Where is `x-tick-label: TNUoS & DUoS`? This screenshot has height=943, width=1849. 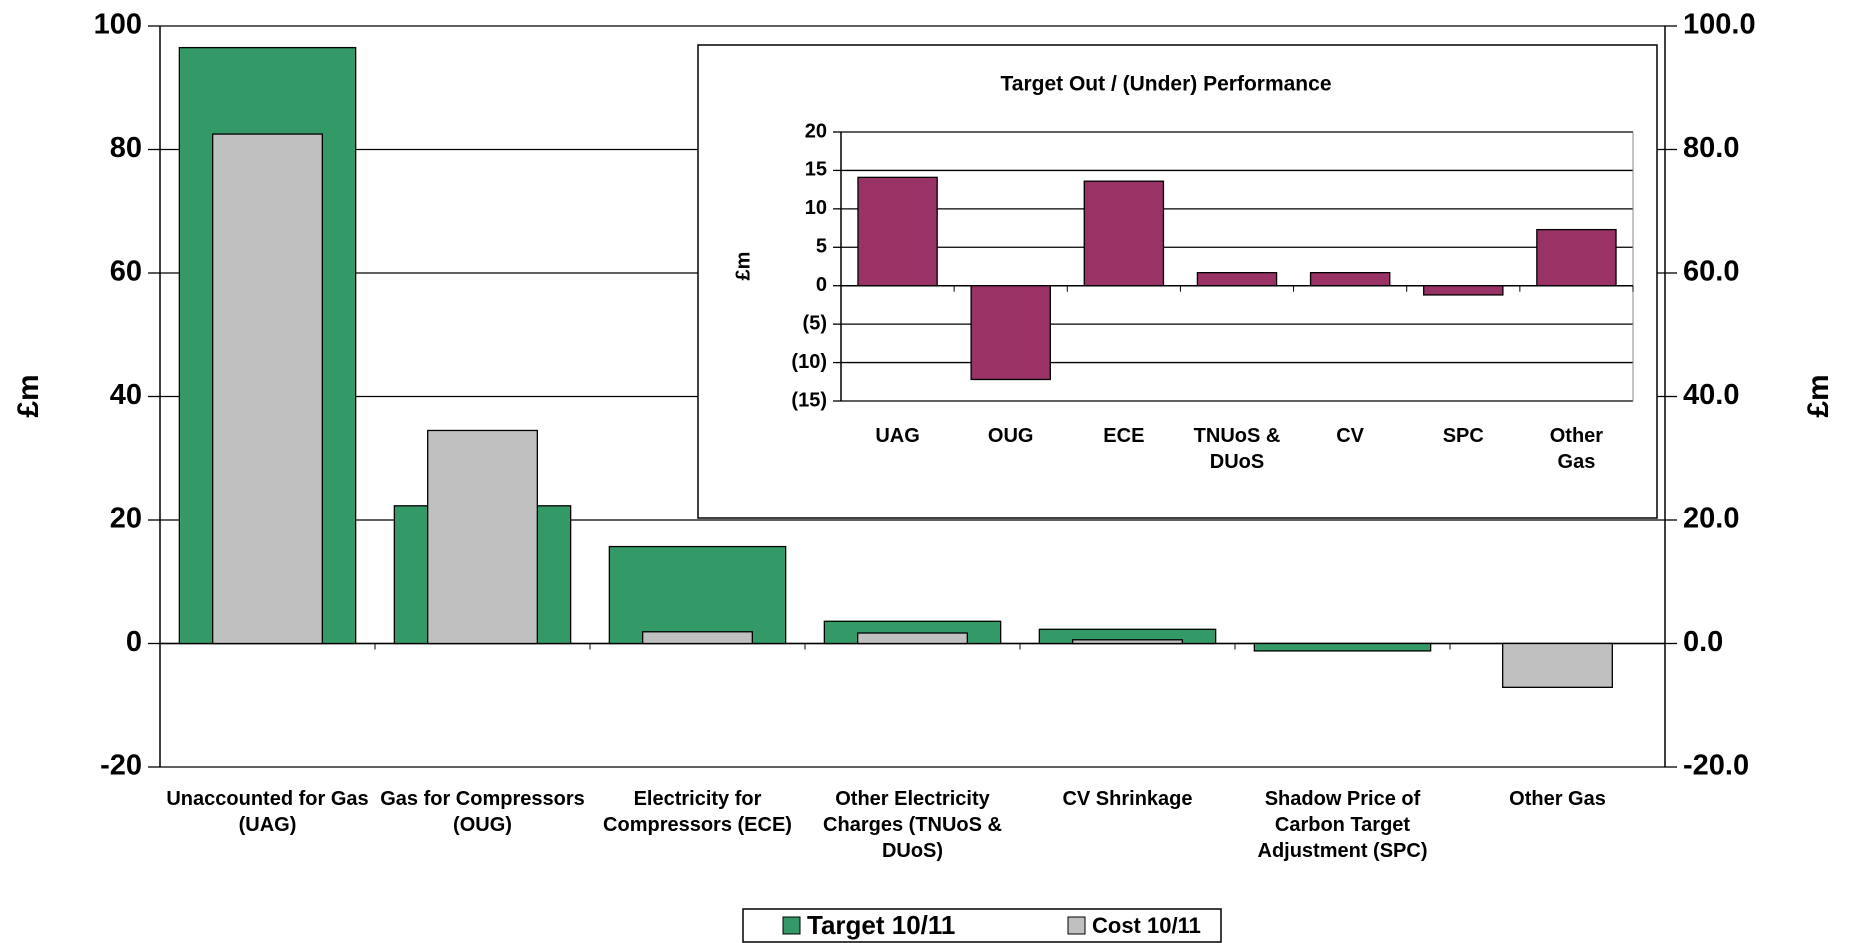 x-tick-label: TNUoS & DUoS is located at coordinates (1237, 449).